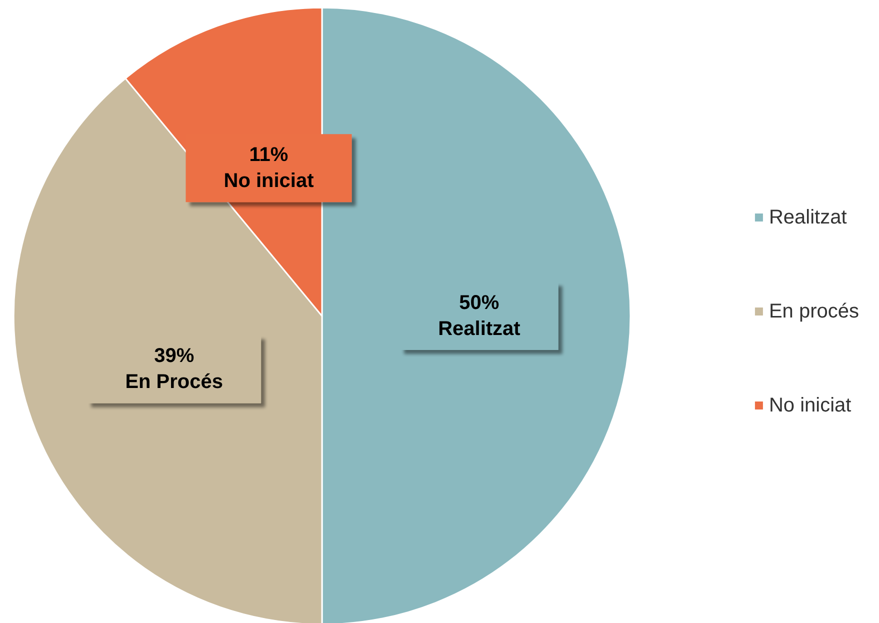 This screenshot has height=623, width=879. I want to click on data-label: 11% No iniciat, so click(269, 168).